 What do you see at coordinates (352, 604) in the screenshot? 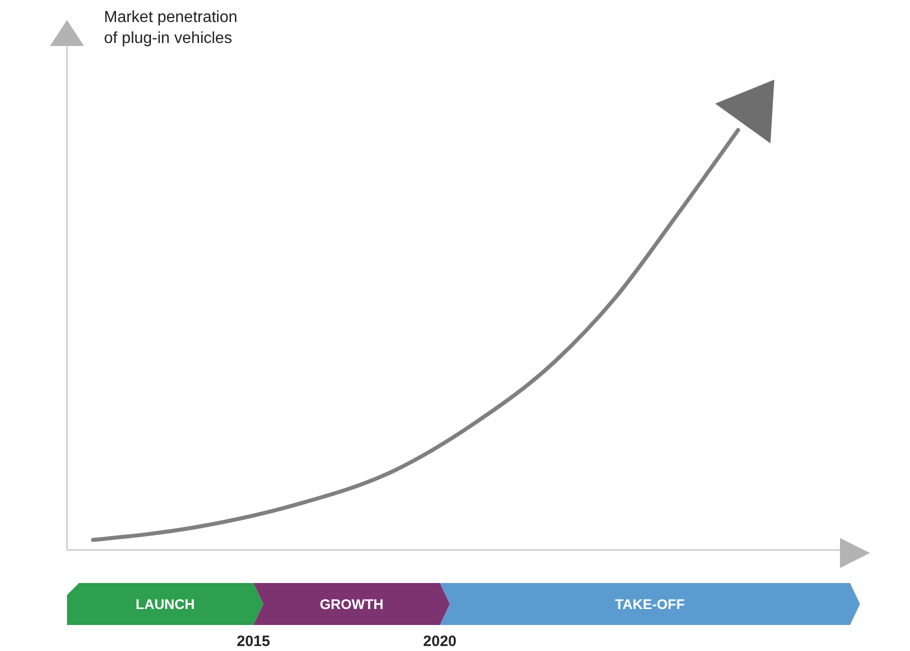
I see `text: GROWTH` at bounding box center [352, 604].